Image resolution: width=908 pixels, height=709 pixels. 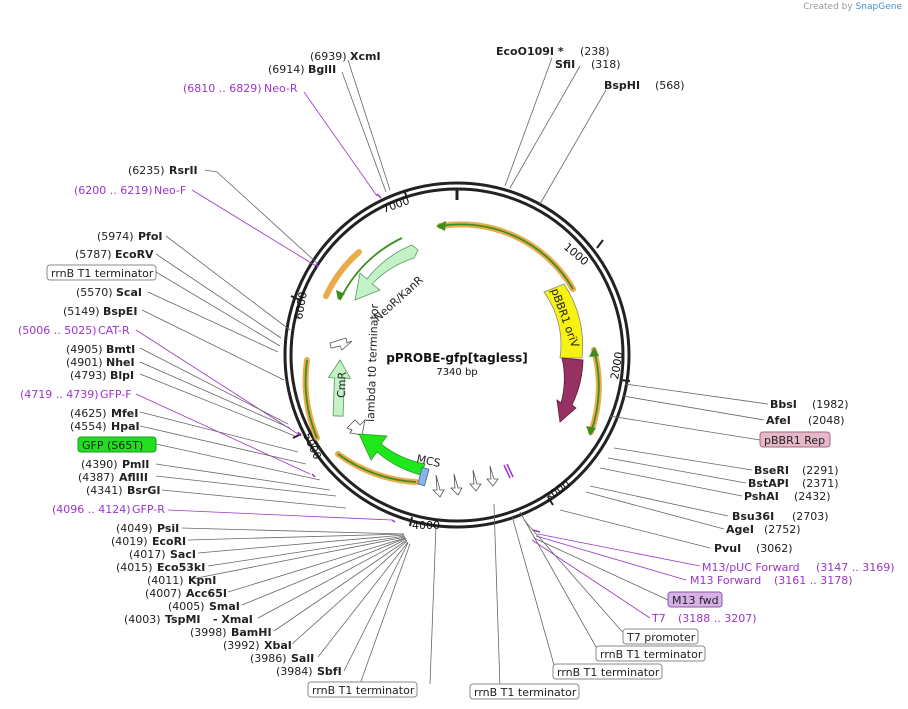 What do you see at coordinates (506, 256) in the screenshot?
I see `arc-top-right` at bounding box center [506, 256].